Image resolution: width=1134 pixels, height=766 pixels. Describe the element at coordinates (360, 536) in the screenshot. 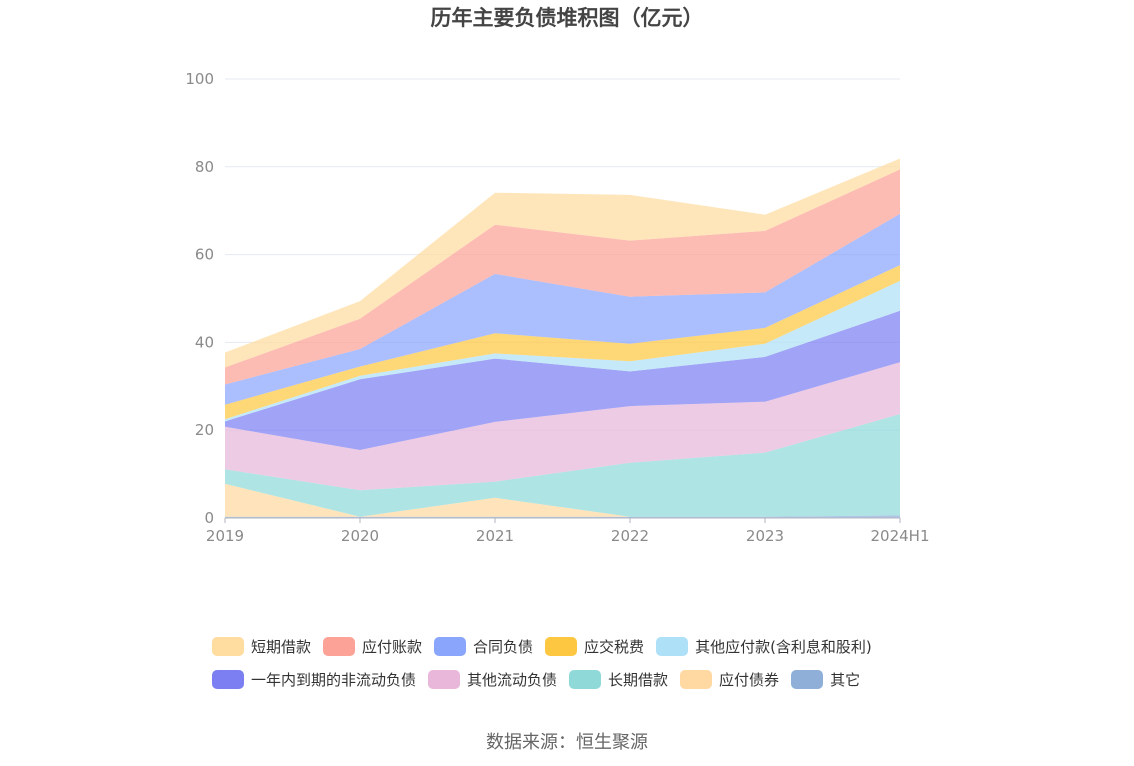

I see `x-tick-label: 2020` at that location.